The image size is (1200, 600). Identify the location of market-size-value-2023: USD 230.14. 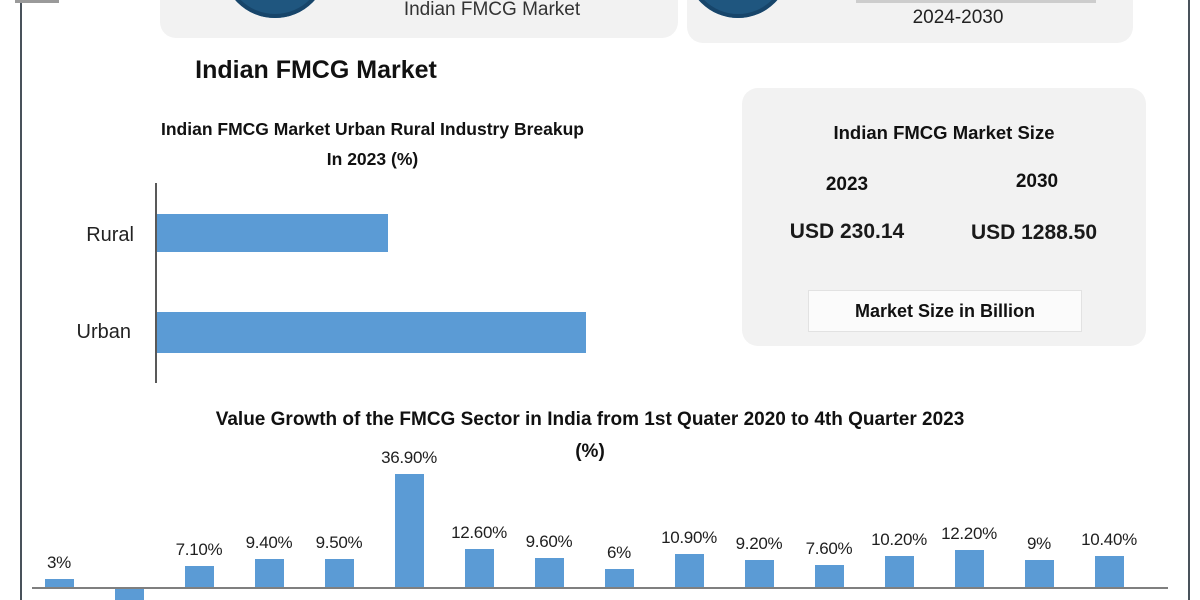
(847, 231).